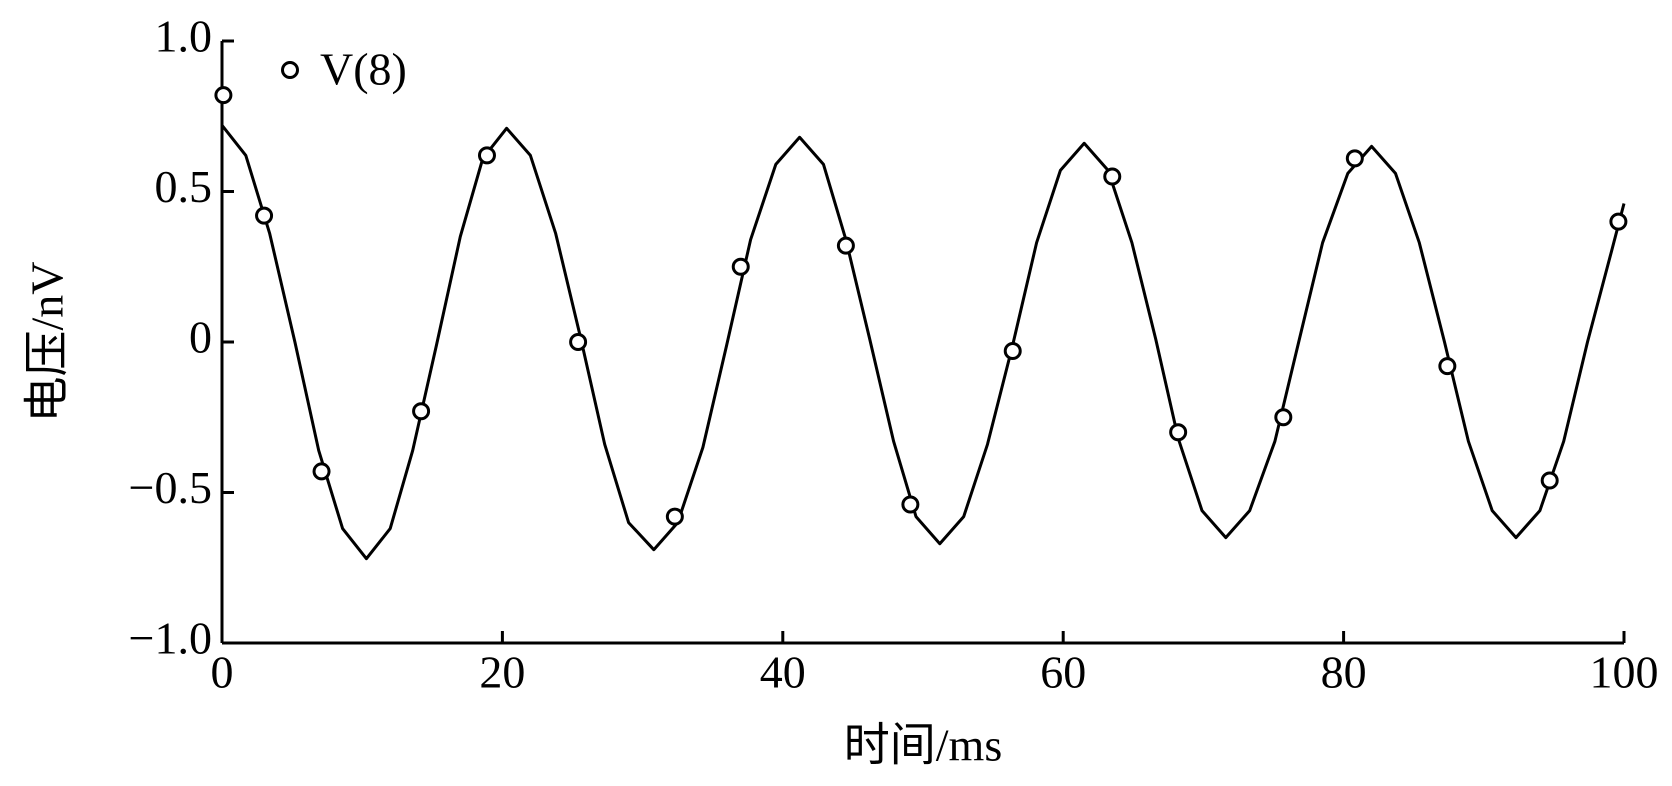 The image size is (1672, 786). I want to click on y-tick-label: 1.0, so click(184, 36).